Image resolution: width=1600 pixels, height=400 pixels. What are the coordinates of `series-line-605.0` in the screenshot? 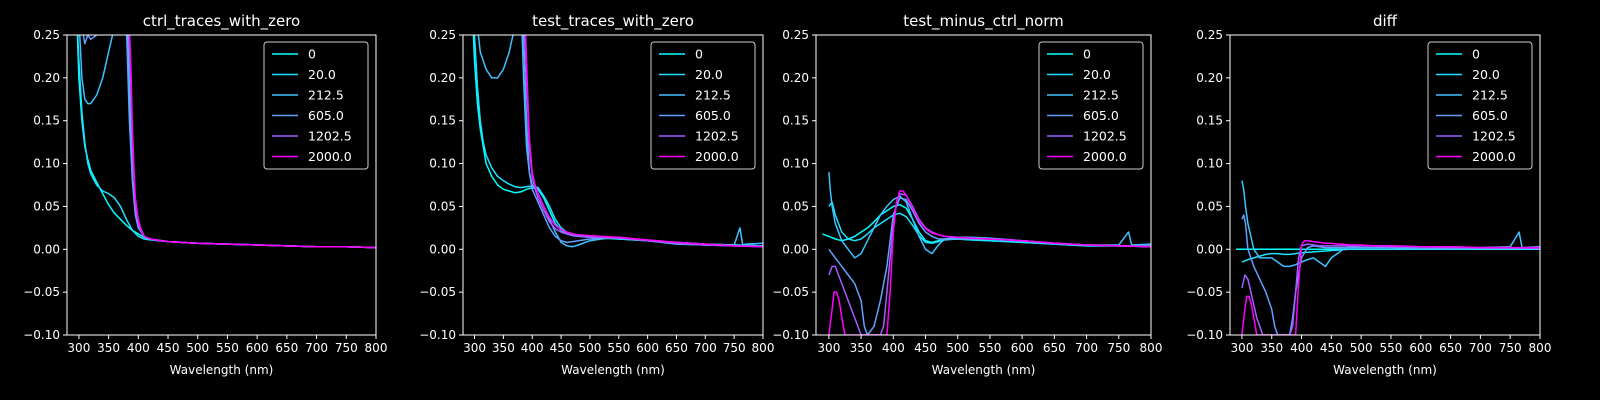 It's located at (1390, 274).